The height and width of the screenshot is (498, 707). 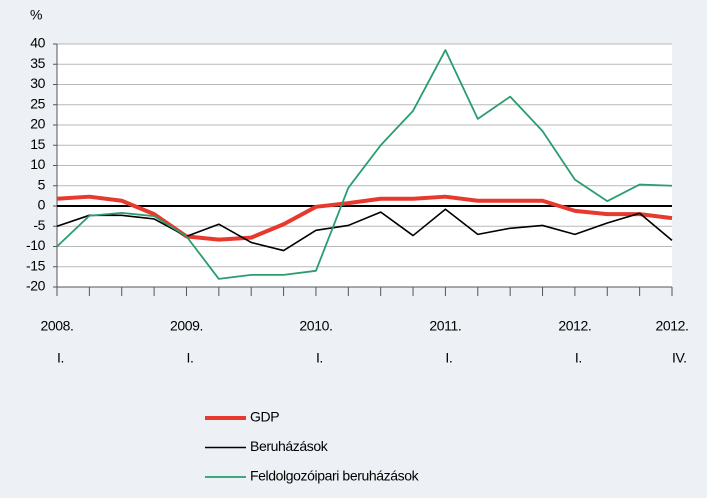 What do you see at coordinates (335, 476) in the screenshot?
I see `legend-label: Feldolgozóipari beruházások` at bounding box center [335, 476].